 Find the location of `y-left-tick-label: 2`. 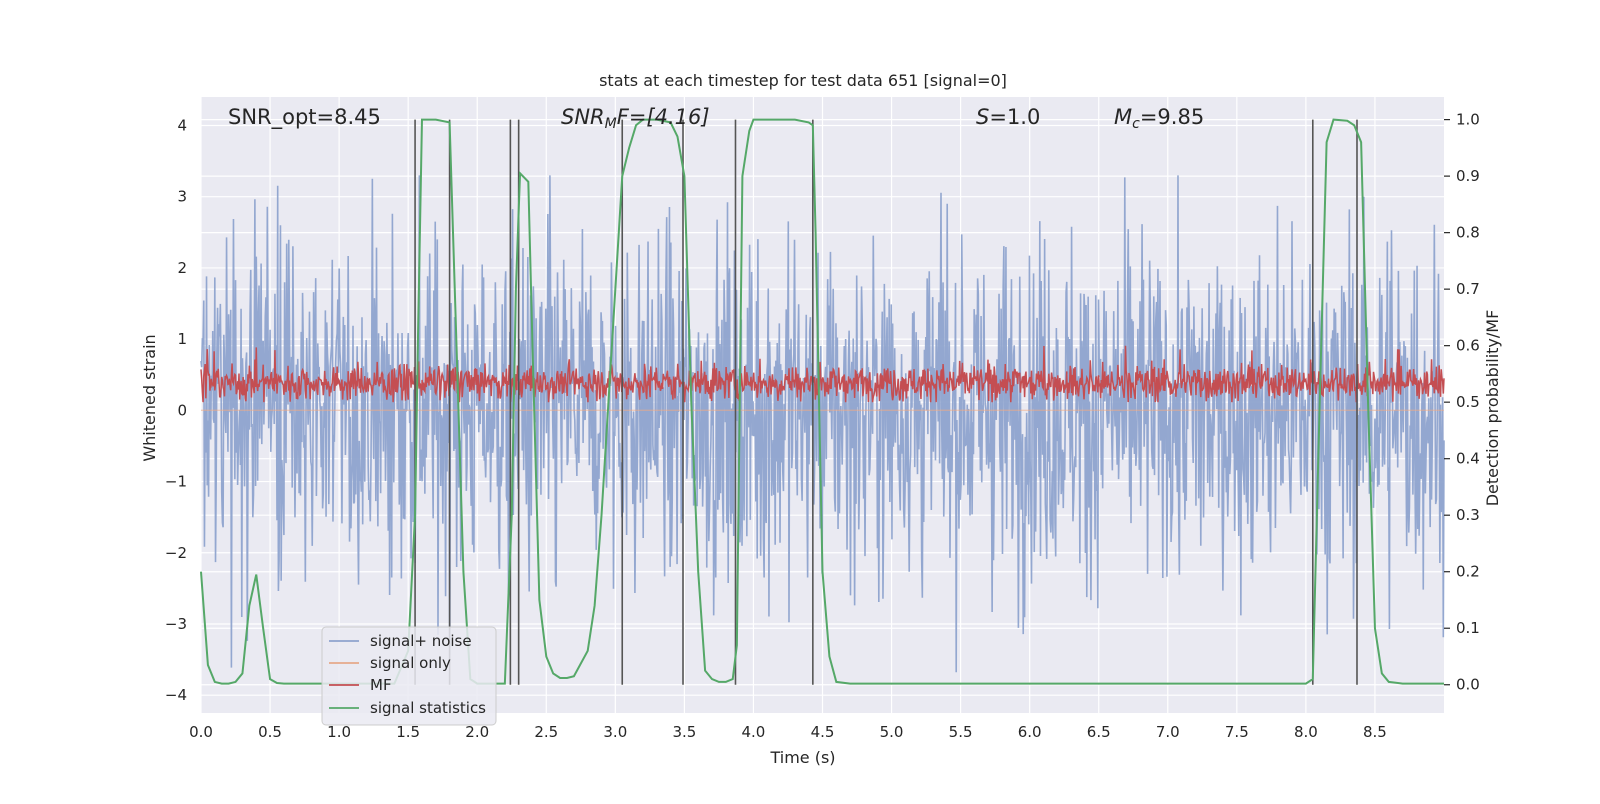

y-left-tick-label: 2 is located at coordinates (182, 268).